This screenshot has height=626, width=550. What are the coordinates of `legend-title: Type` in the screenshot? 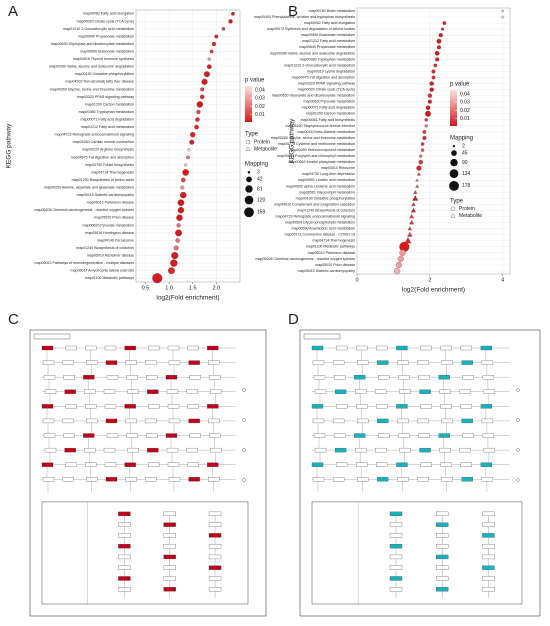 It's located at (252, 135).